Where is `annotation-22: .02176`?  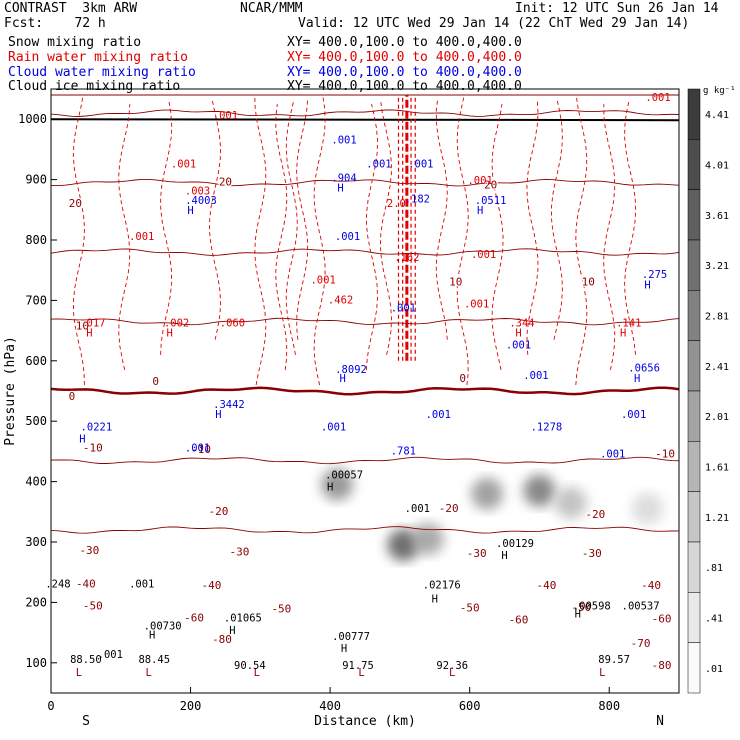 annotation-22: .02176 is located at coordinates (442, 586).